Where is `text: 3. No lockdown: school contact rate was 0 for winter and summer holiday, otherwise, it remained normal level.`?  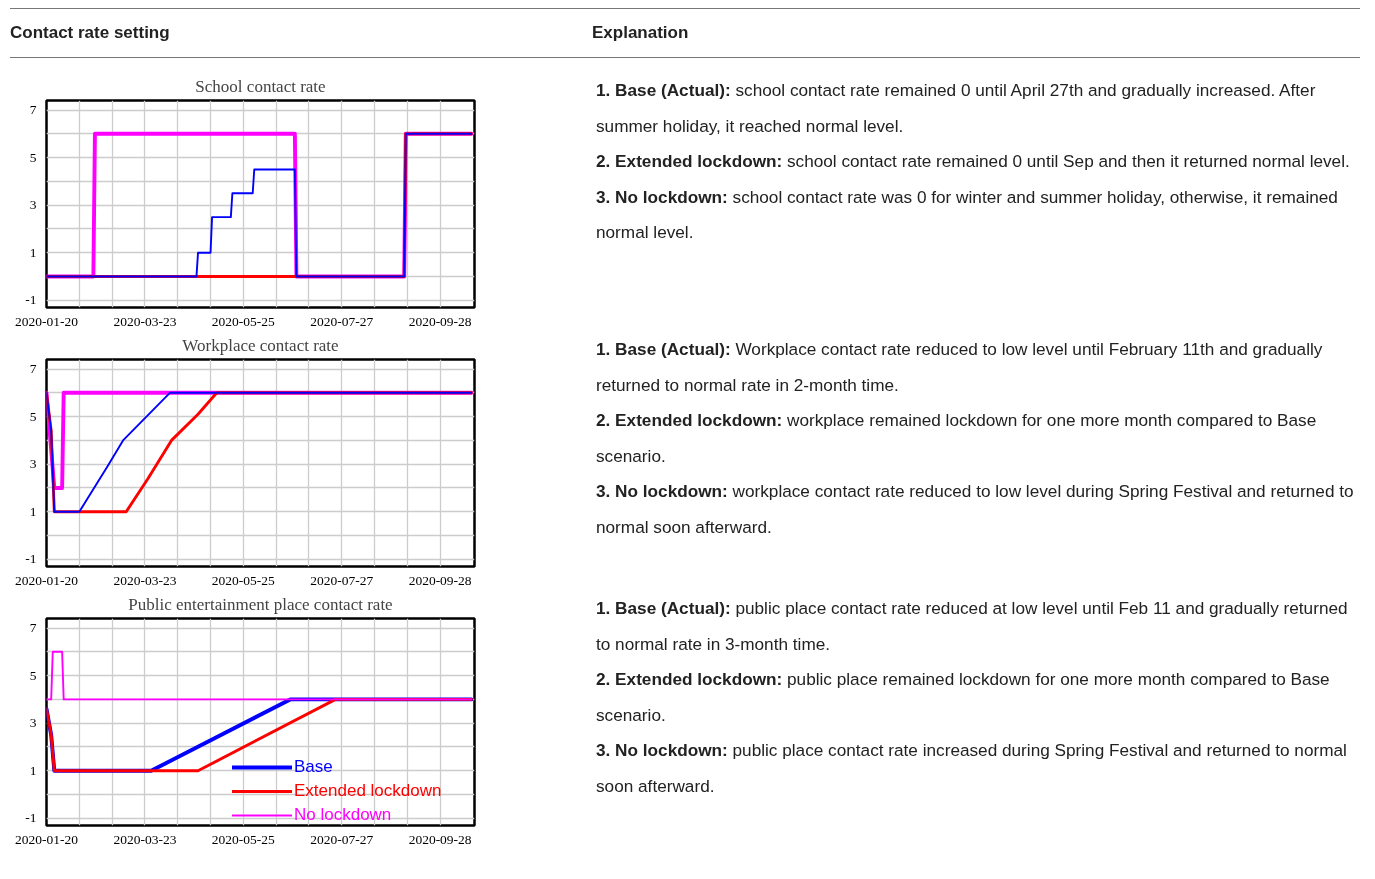 text: 3. No lockdown: school contact rate was 0 for winter and summer holiday, otherwise, it remained normal level. is located at coordinates (967, 214).